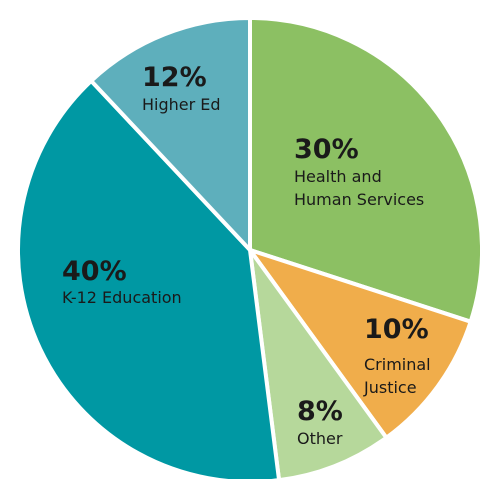 The image size is (480, 479). Describe the element at coordinates (390, 387) in the screenshot. I see `label-line: Justice` at that location.